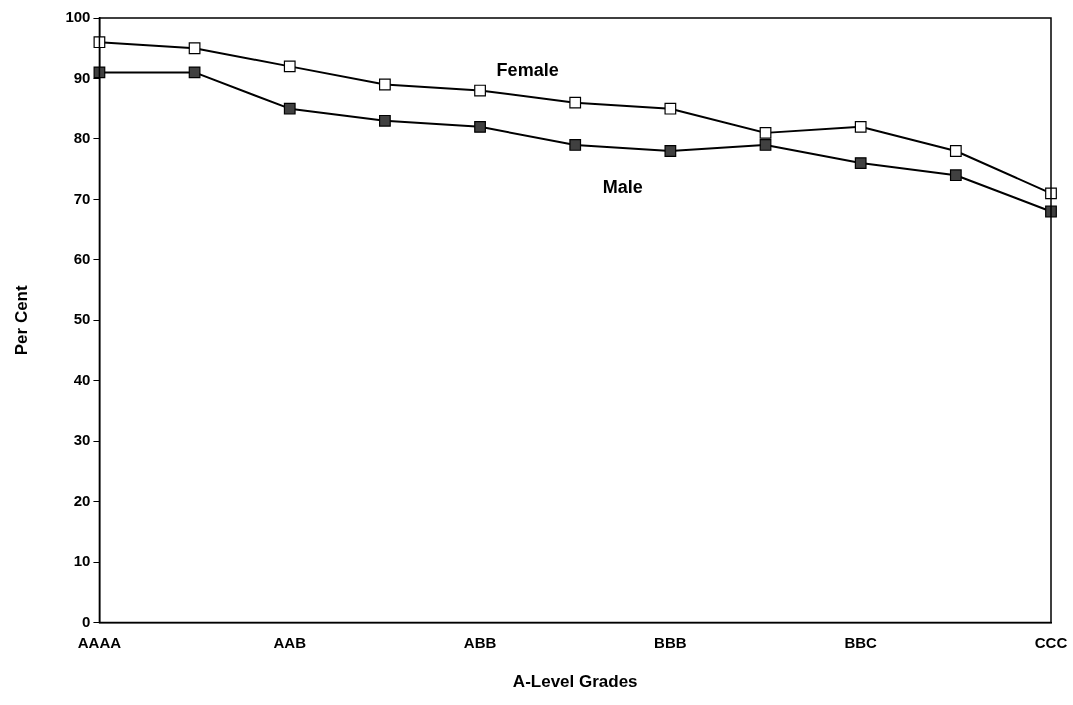 The width and height of the screenshot is (1073, 705). Describe the element at coordinates (82, 379) in the screenshot. I see `y-tick-label: 40` at that location.